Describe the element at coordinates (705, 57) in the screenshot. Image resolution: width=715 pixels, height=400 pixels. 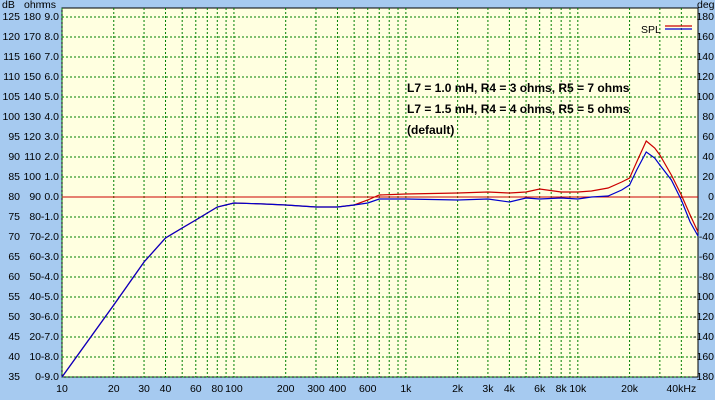
I see `y2-tick-label: 140` at that location.